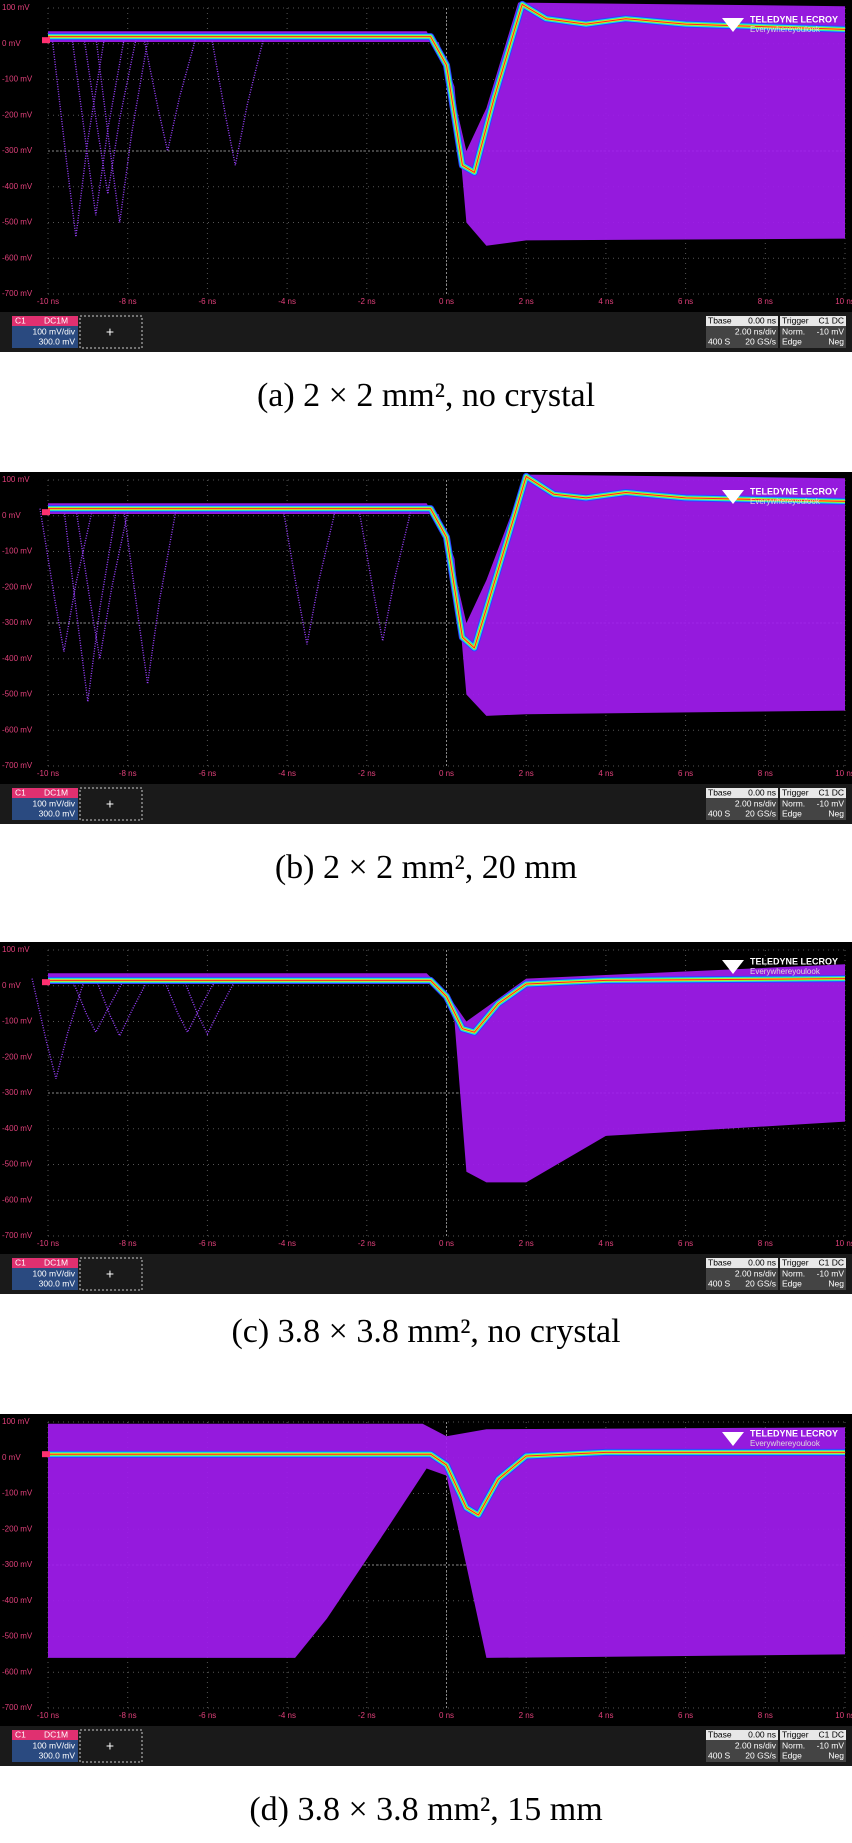 The image size is (852, 1843). I want to click on x-tick-label: 8 ns, so click(765, 301).